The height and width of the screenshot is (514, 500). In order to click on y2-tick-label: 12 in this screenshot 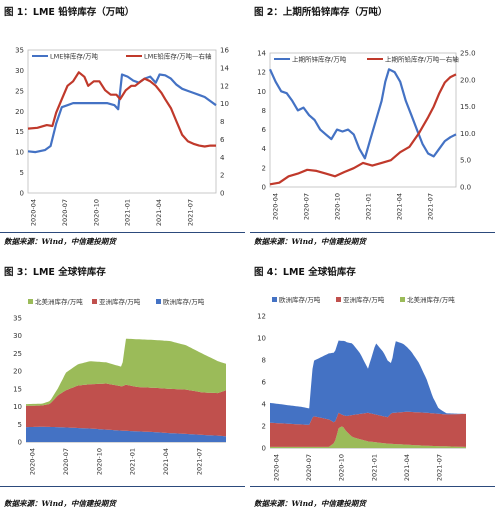, I will do `click(224, 86)`.